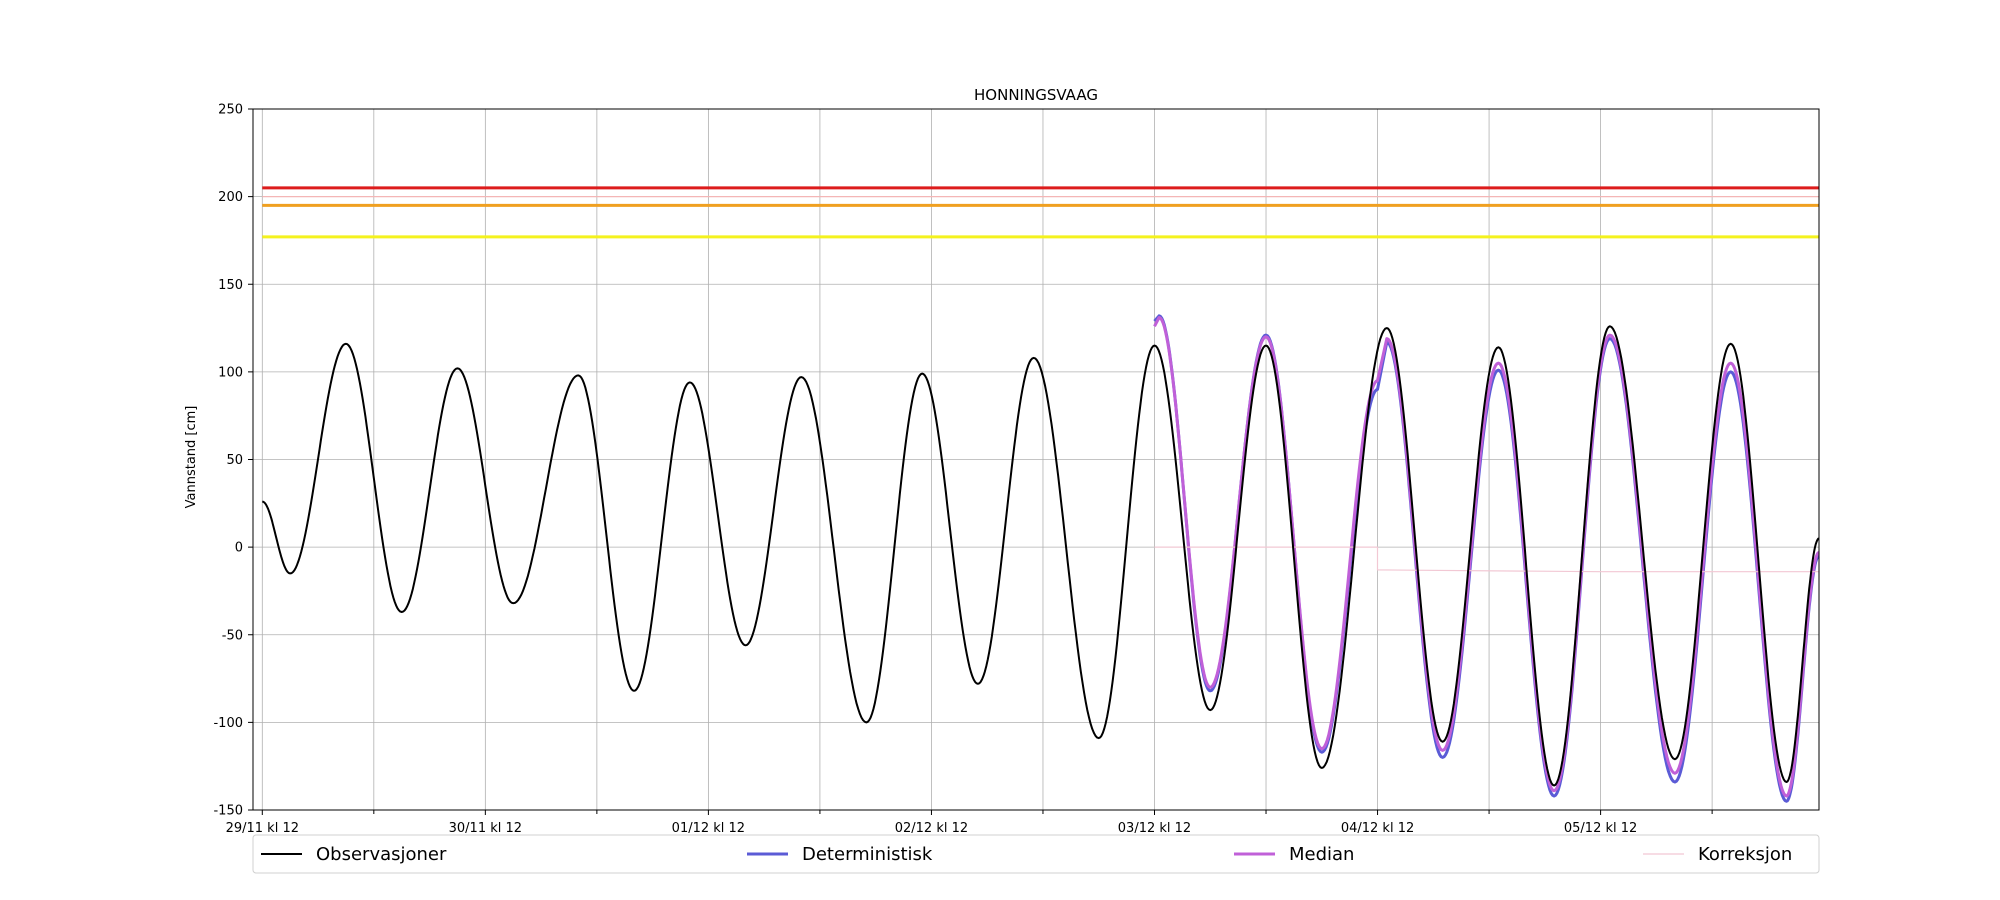 The image size is (2000, 900). I want to click on legend-box, so click(1036, 854).